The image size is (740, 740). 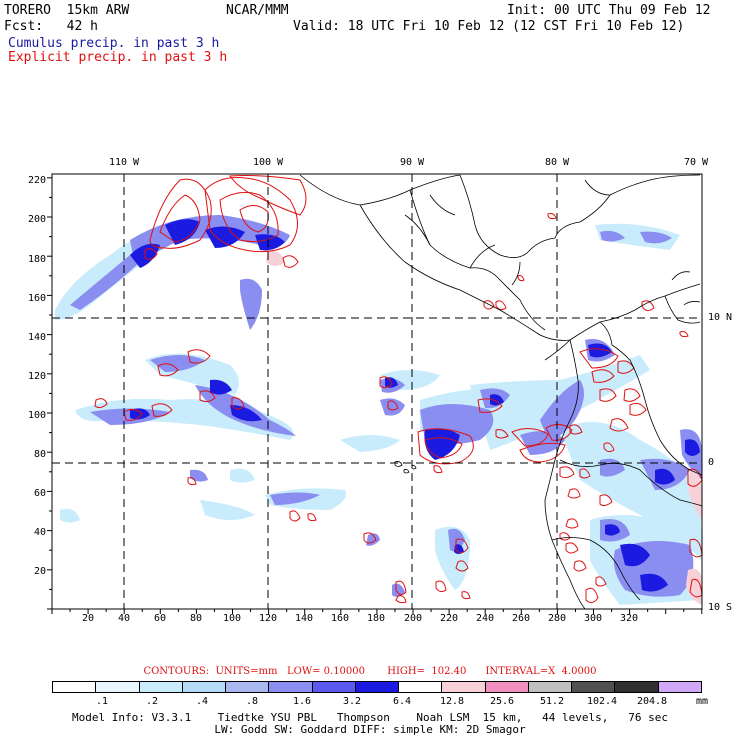 What do you see at coordinates (521, 618) in the screenshot?
I see `x-tick-label: 260` at bounding box center [521, 618].